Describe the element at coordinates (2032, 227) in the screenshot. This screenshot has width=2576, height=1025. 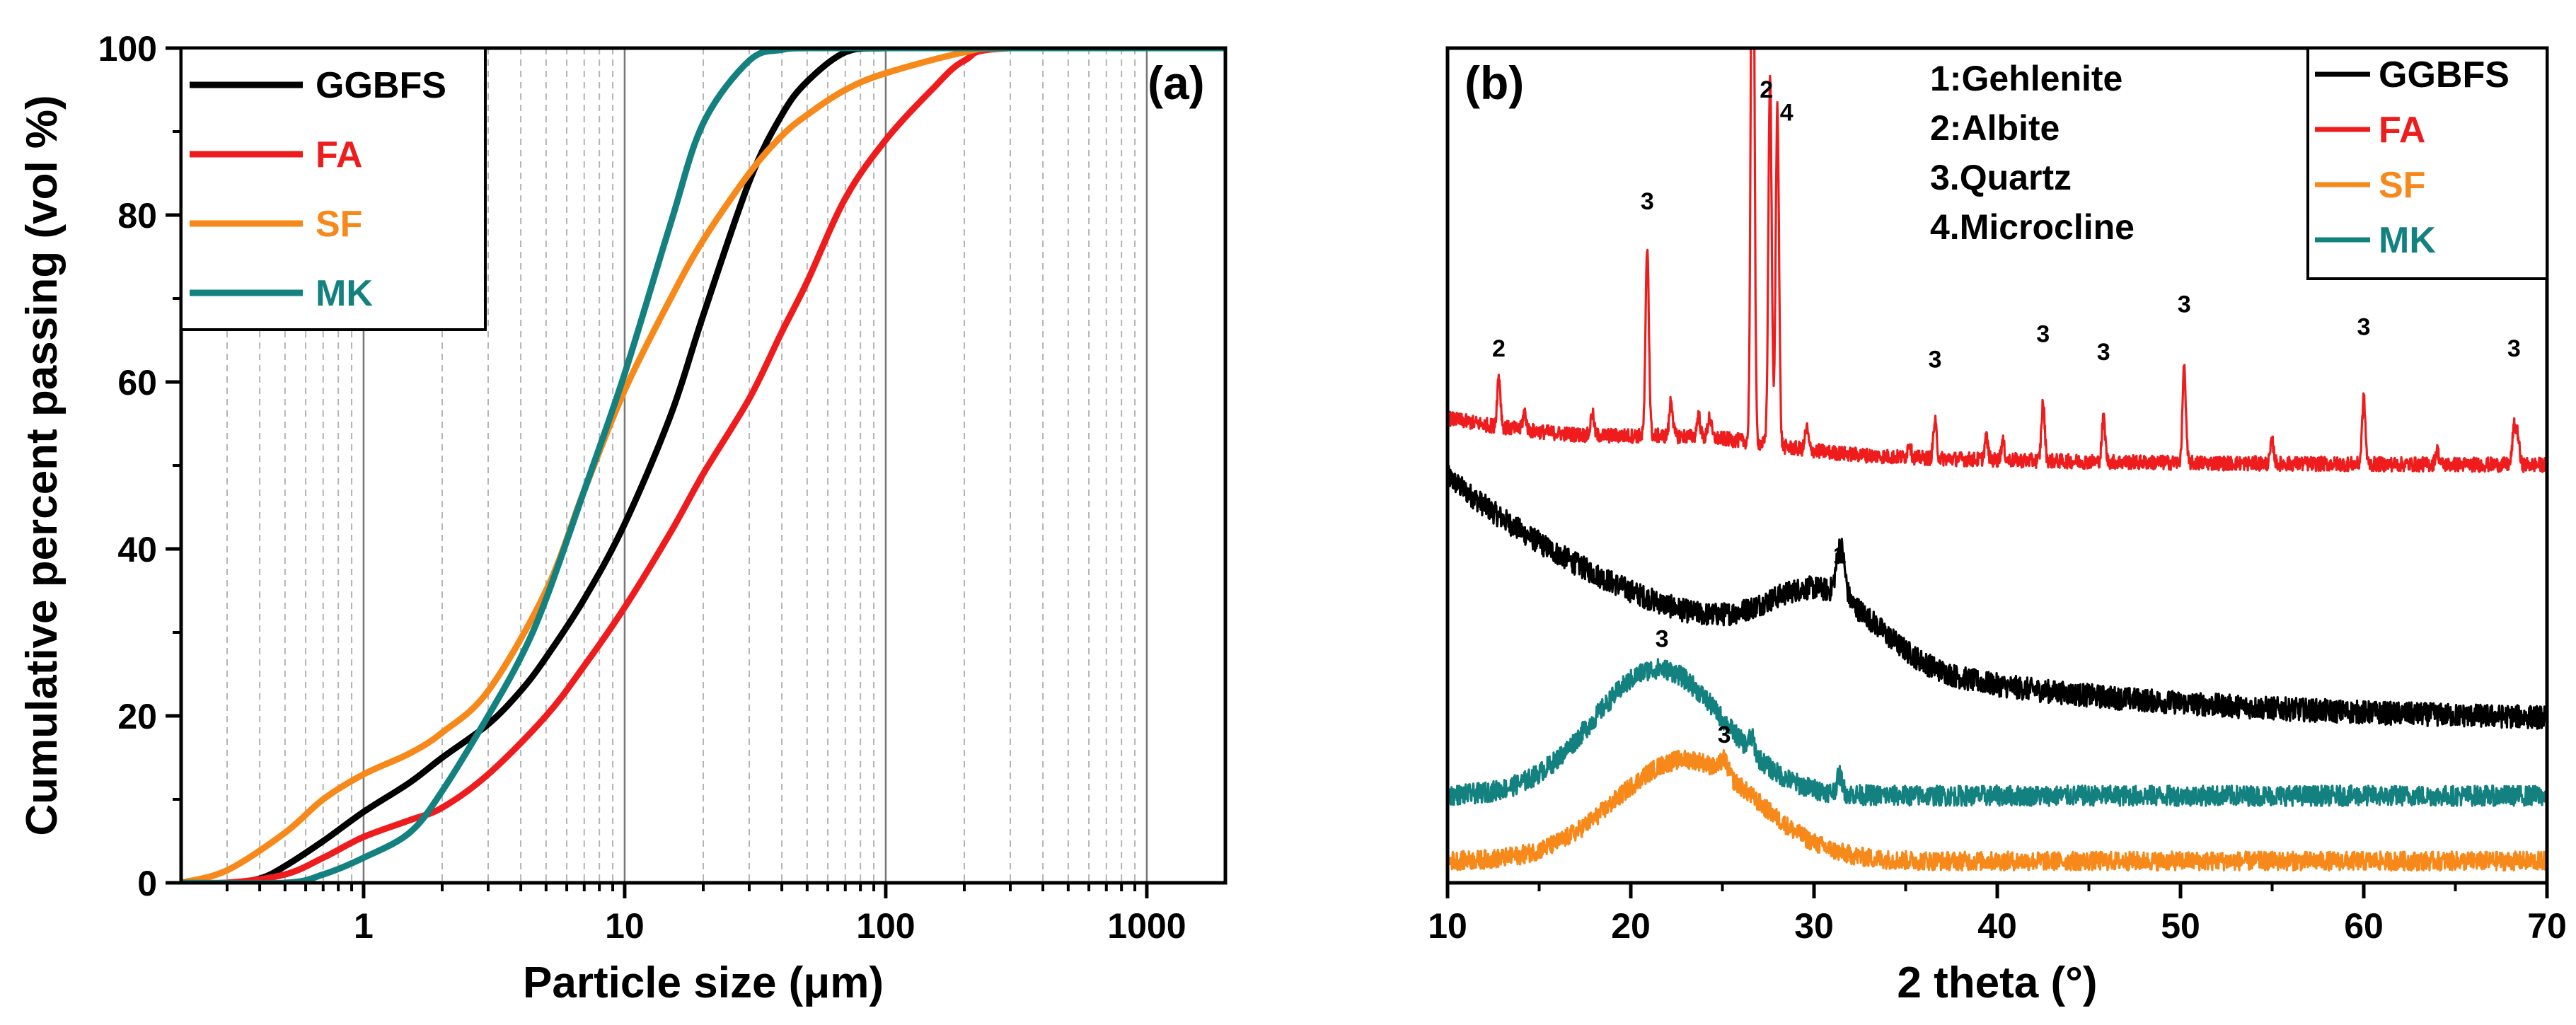
I see `b-phase-4: 4.Microcline` at that location.